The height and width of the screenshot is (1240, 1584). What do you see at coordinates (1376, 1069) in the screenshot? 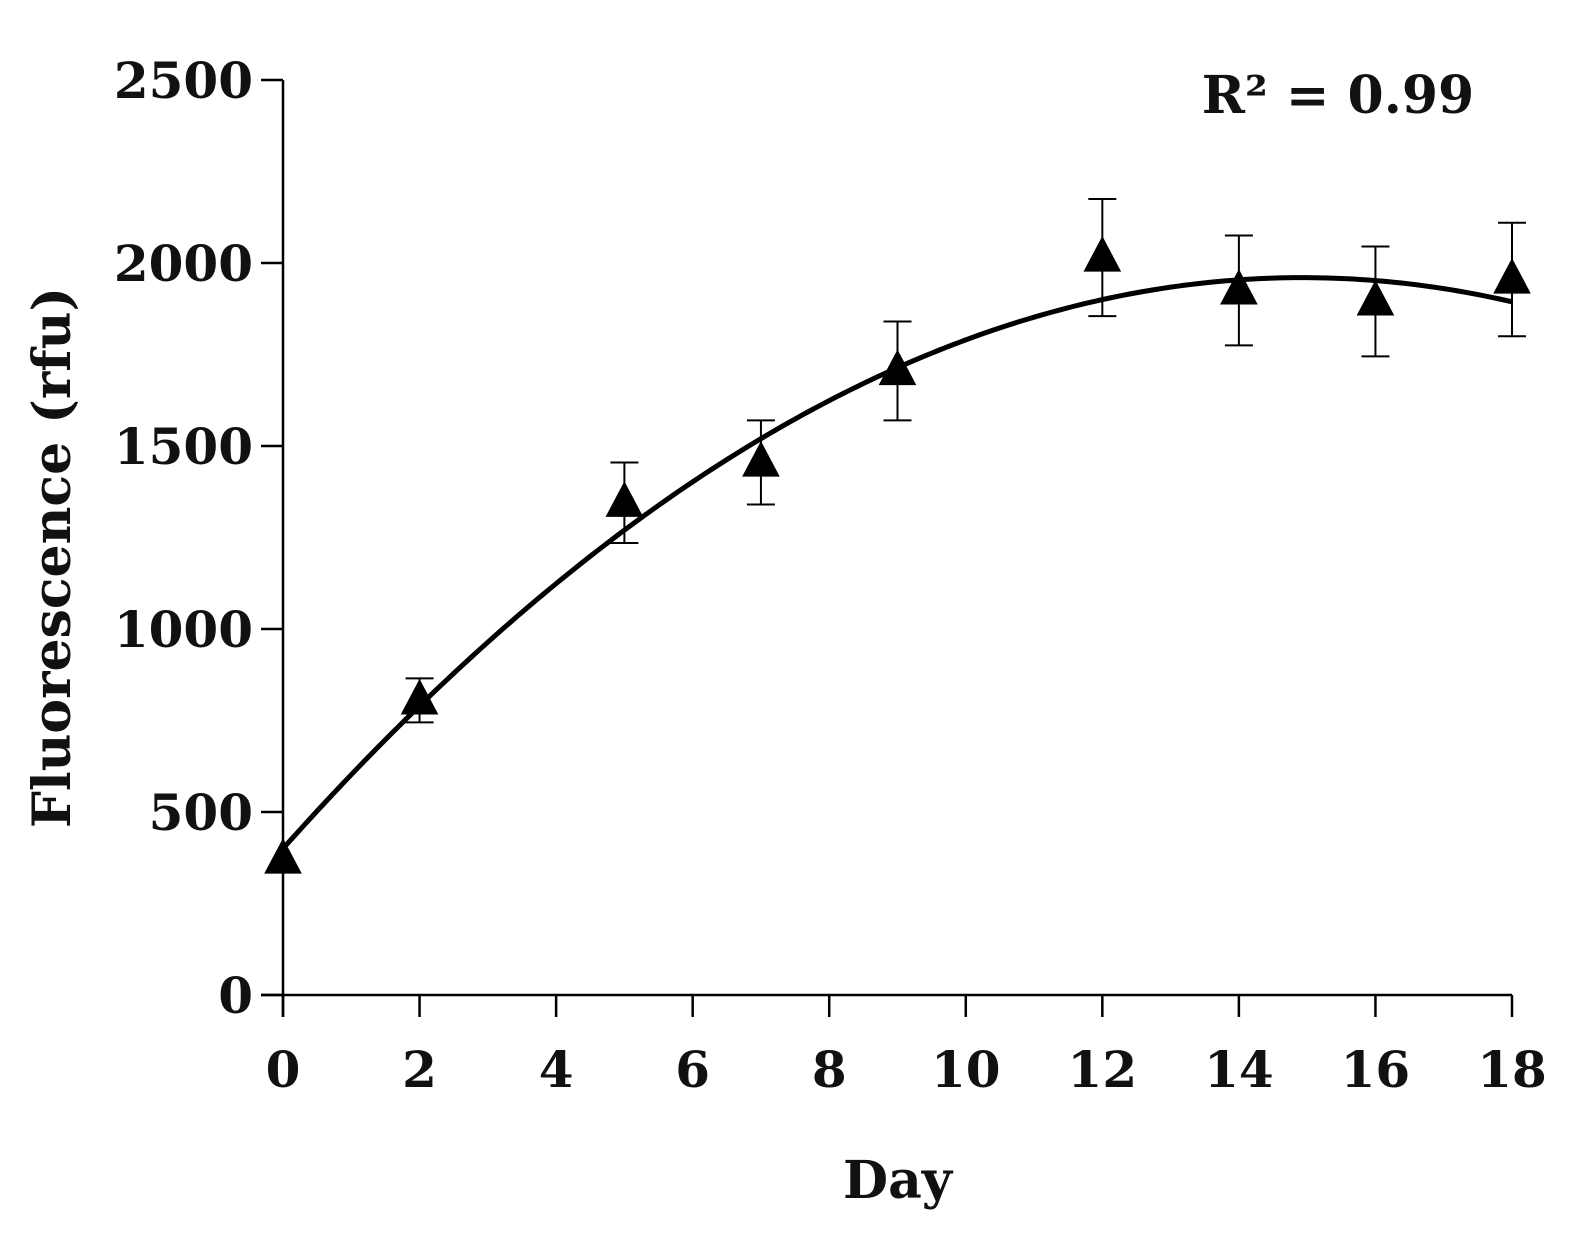
I see `x-tick-label: 16` at bounding box center [1376, 1069].